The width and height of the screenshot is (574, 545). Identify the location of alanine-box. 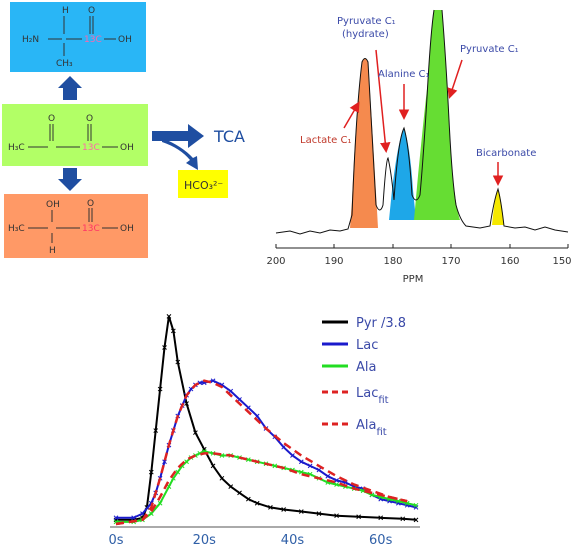
(78, 37).